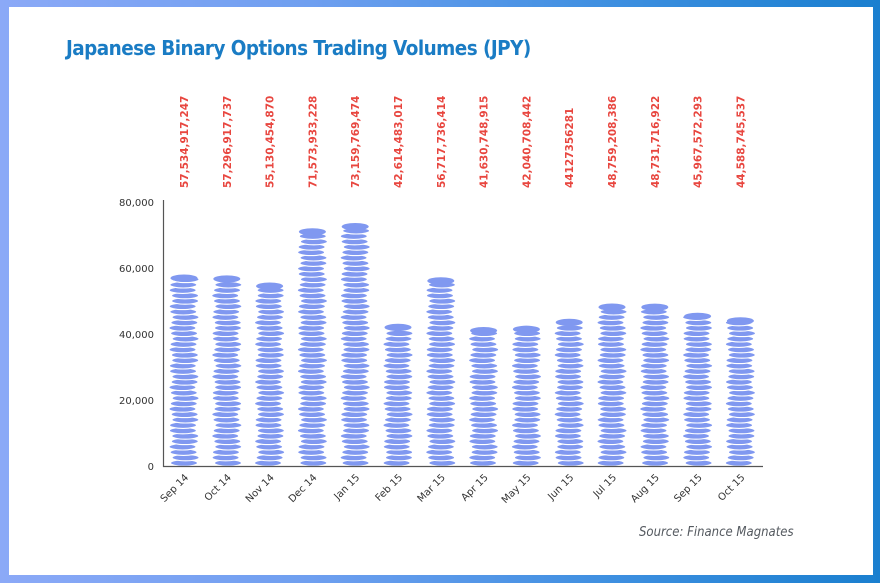  What do you see at coordinates (442, 142) in the screenshot?
I see `data-value-label: 56,717,736,414` at bounding box center [442, 142].